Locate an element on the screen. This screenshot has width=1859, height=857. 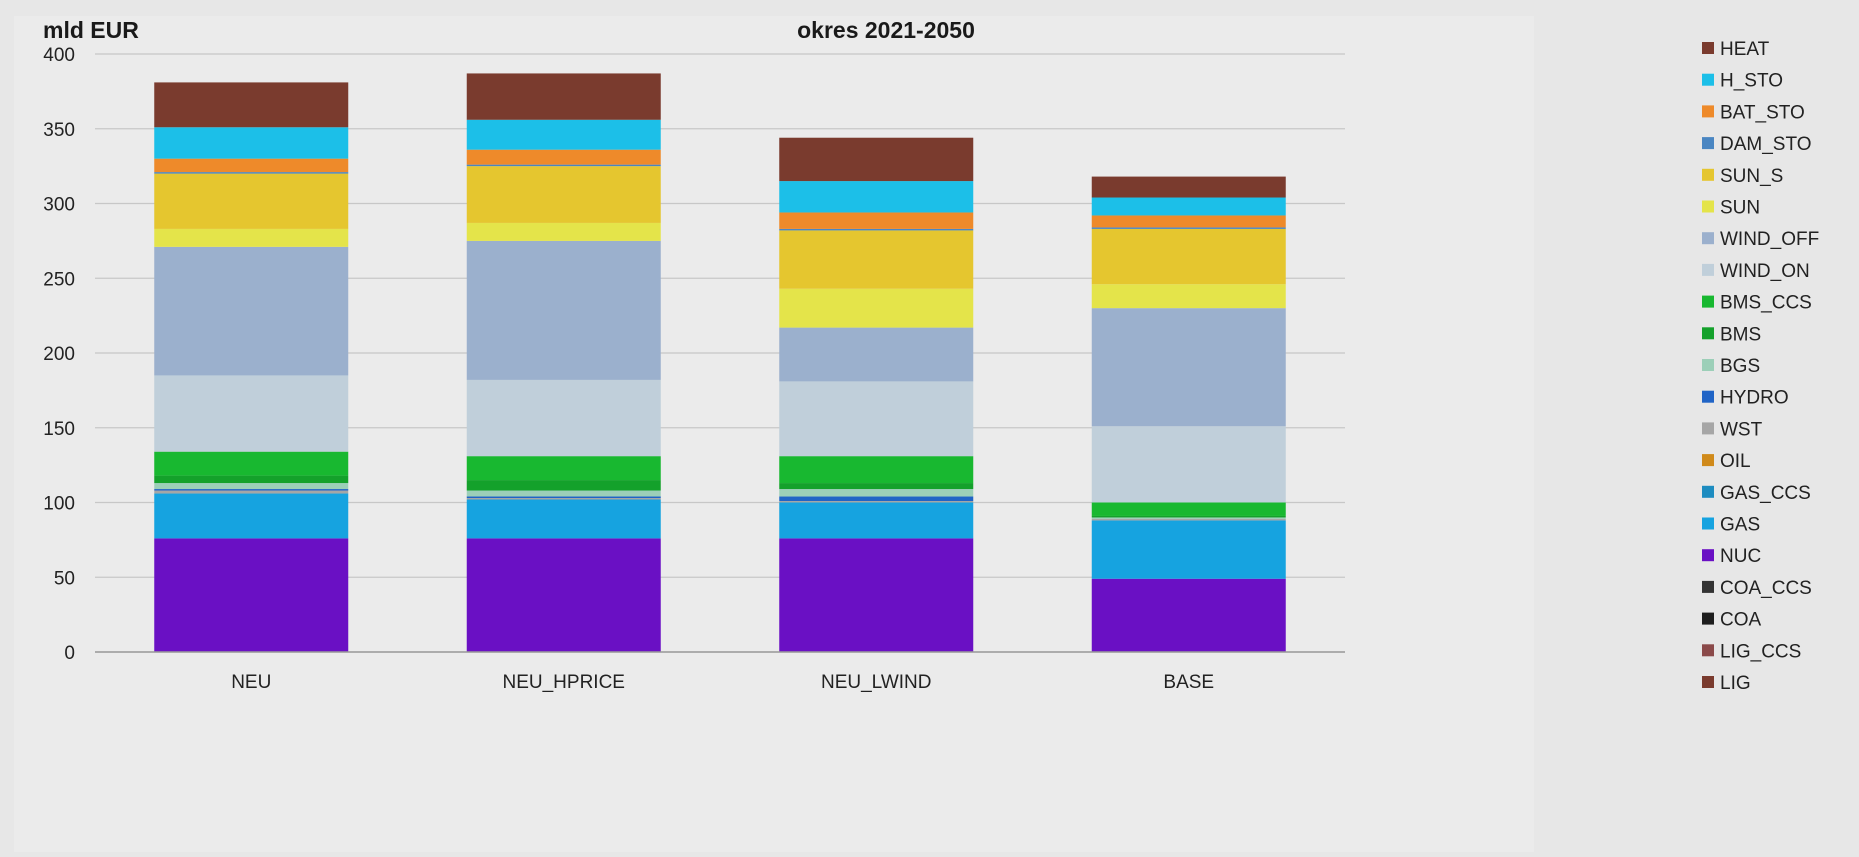
bar-segment-neu-hydro is located at coordinates (251, 490).